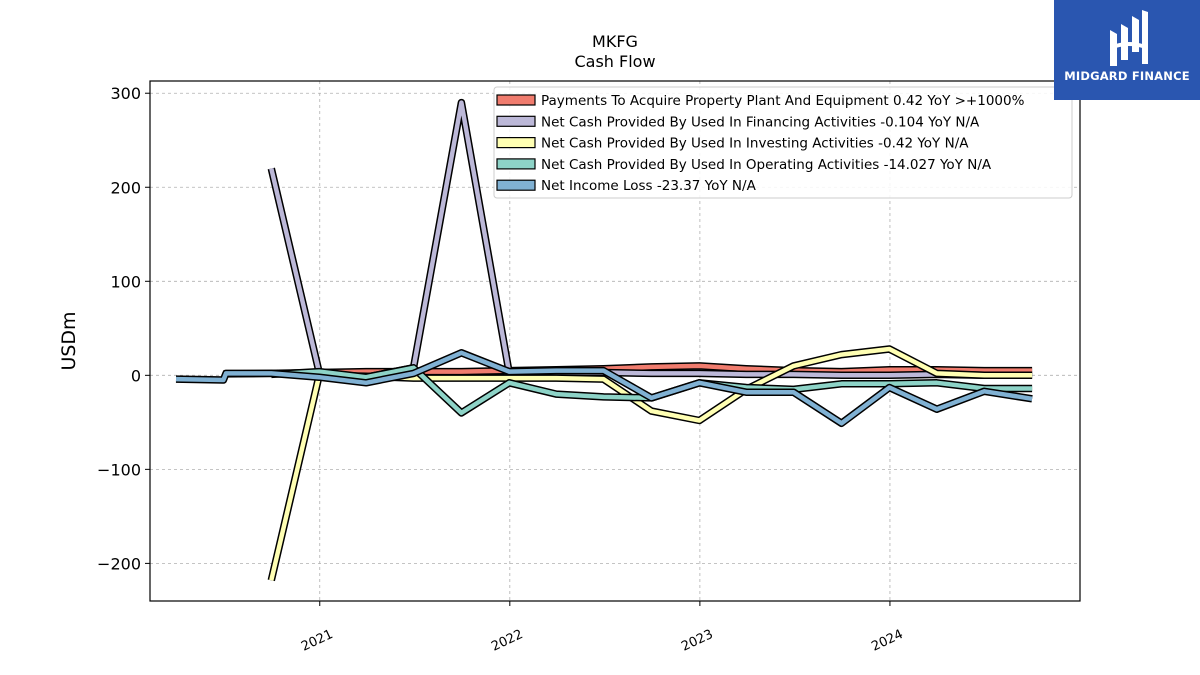 This screenshot has width=1200, height=675. What do you see at coordinates (697, 641) in the screenshot?
I see `x-tick-label: 2023` at bounding box center [697, 641].